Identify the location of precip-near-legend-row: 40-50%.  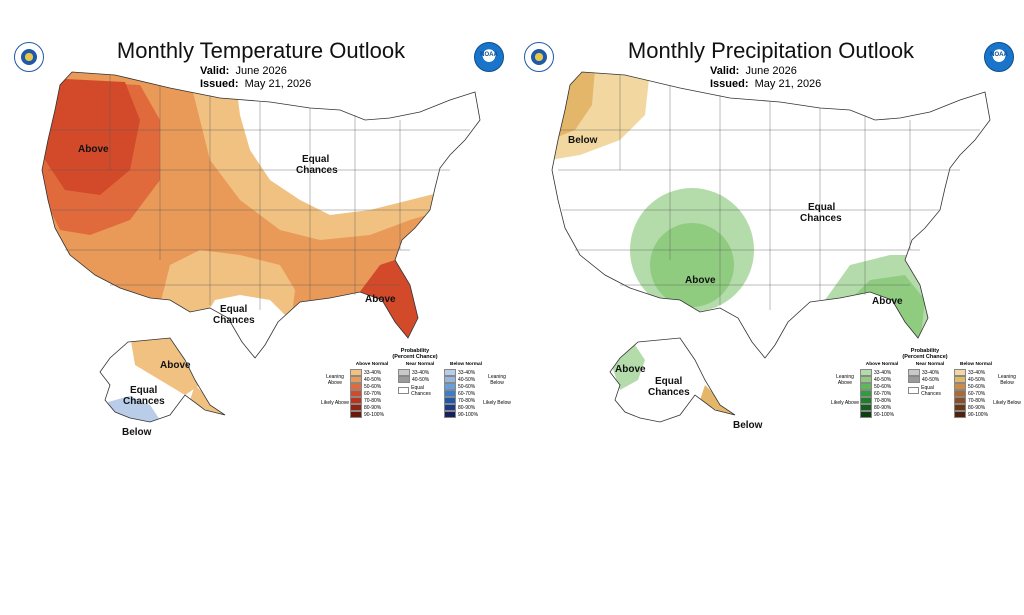
(930, 379).